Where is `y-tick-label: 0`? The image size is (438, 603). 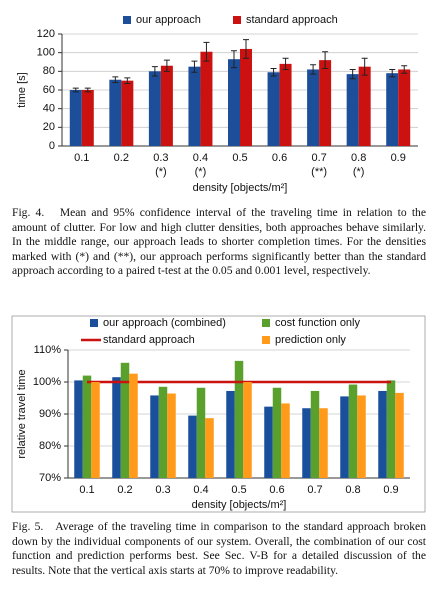 y-tick-label: 0 is located at coordinates (52, 146).